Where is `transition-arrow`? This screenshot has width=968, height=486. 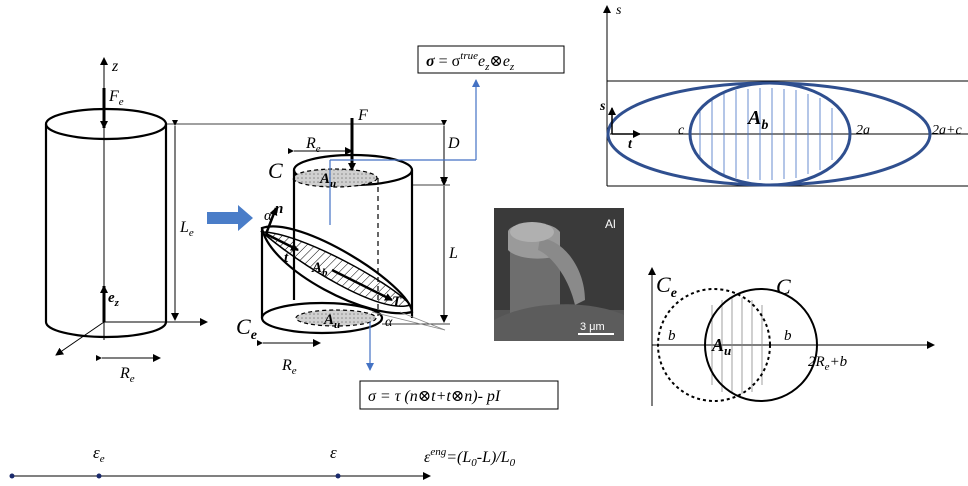
transition-arrow is located at coordinates (230, 218).